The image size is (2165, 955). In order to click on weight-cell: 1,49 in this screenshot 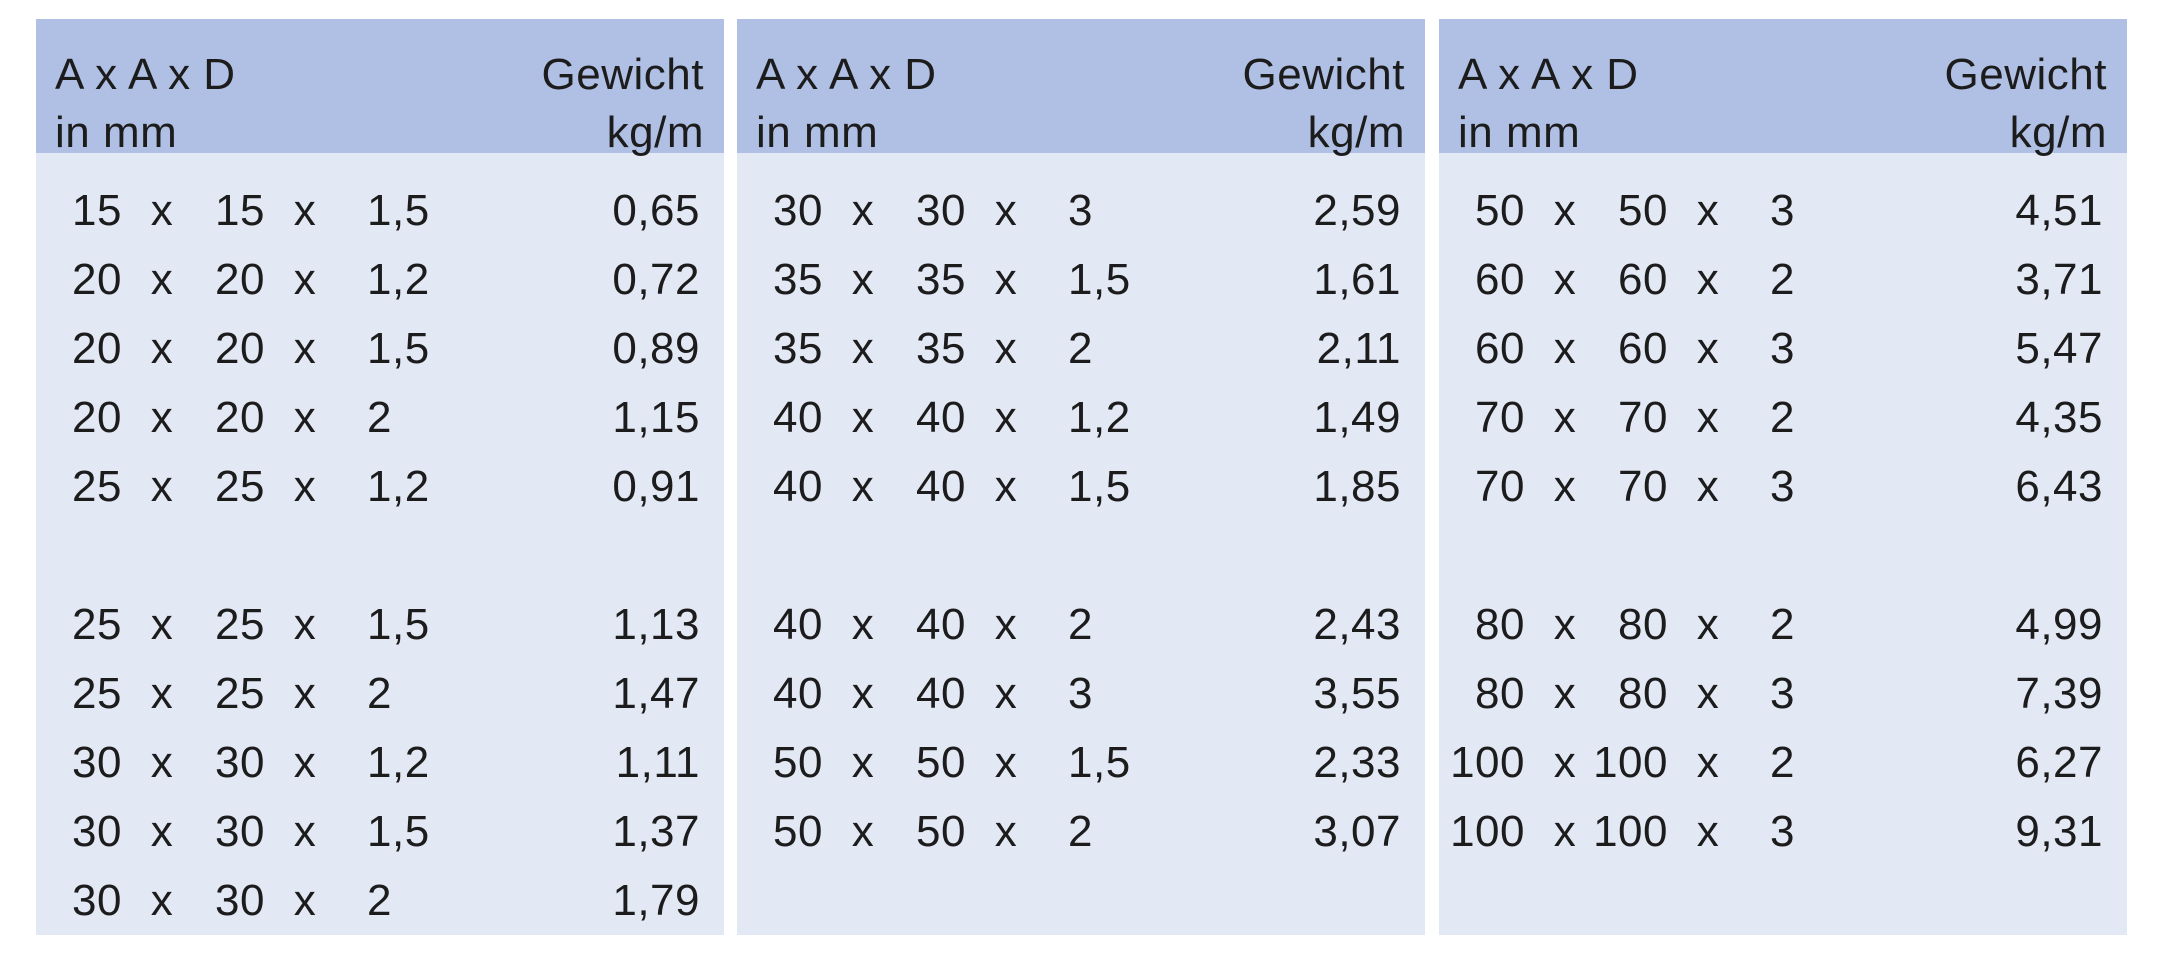, I will do `click(1357, 417)`.